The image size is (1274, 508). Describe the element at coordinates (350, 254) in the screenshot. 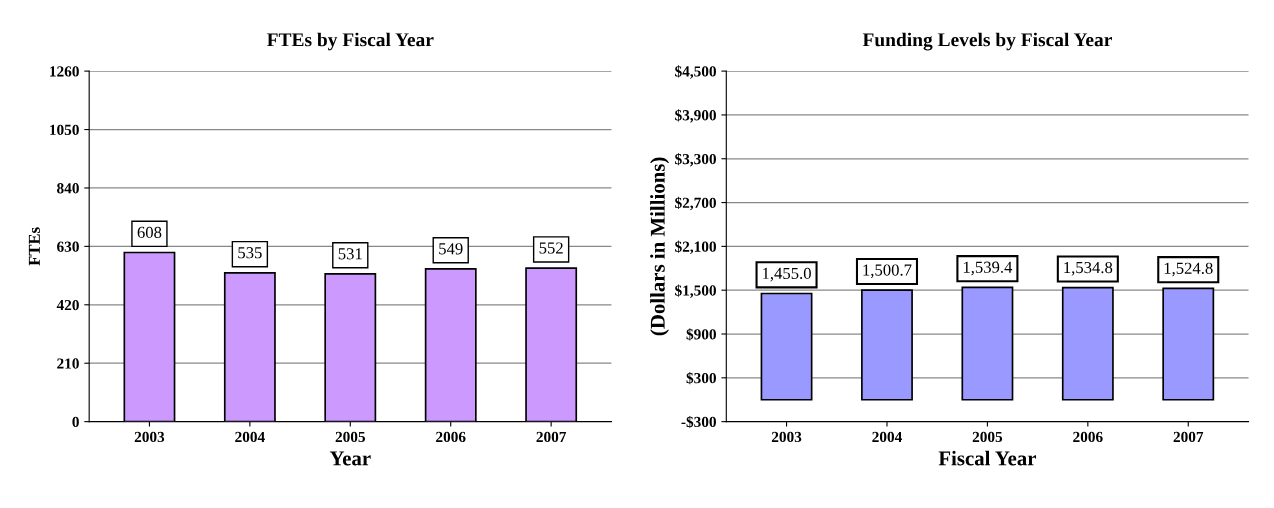

I see `data-label: 531` at that location.